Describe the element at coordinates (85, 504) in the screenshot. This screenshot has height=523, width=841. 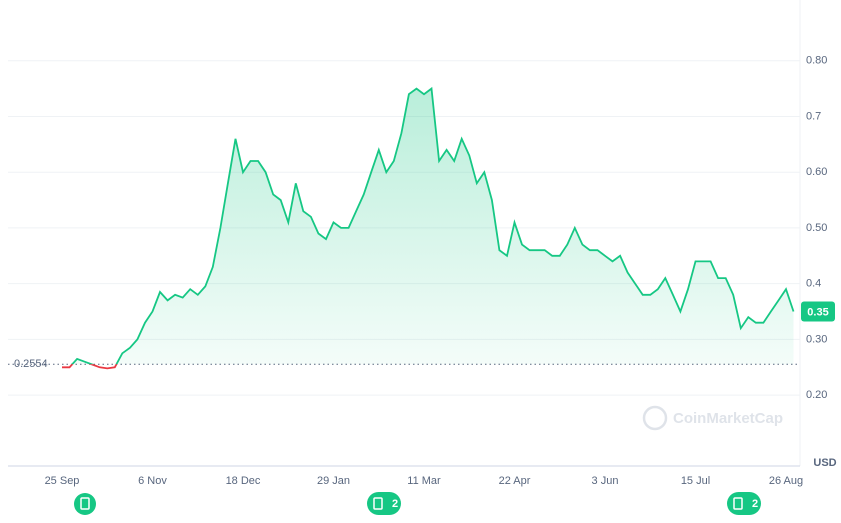
I see `event-badge` at that location.